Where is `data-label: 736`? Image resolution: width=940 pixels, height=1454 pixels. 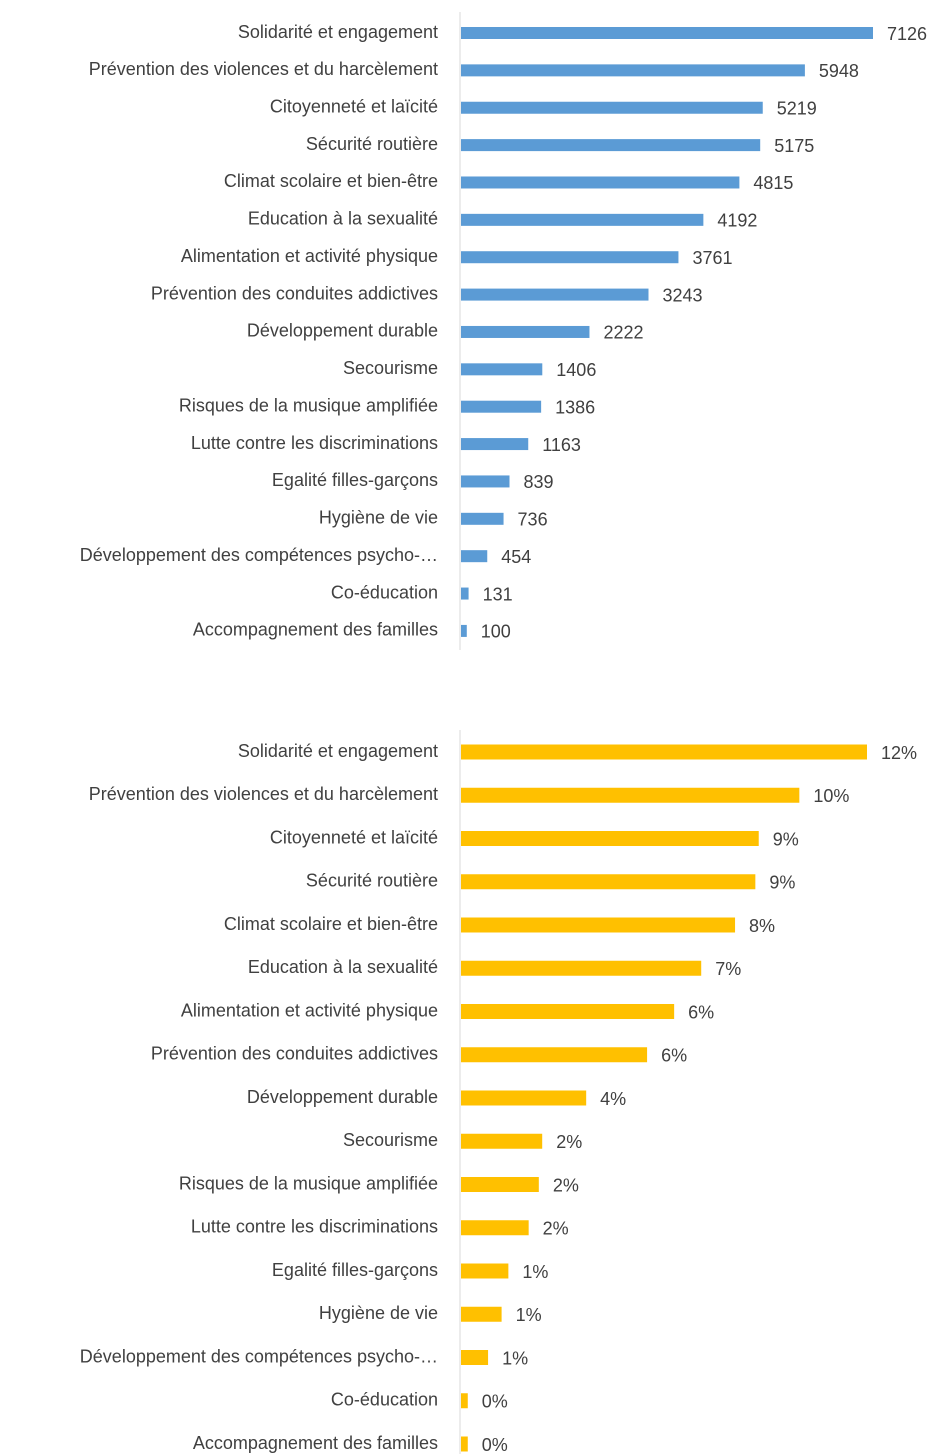
data-label: 736 is located at coordinates (533, 520).